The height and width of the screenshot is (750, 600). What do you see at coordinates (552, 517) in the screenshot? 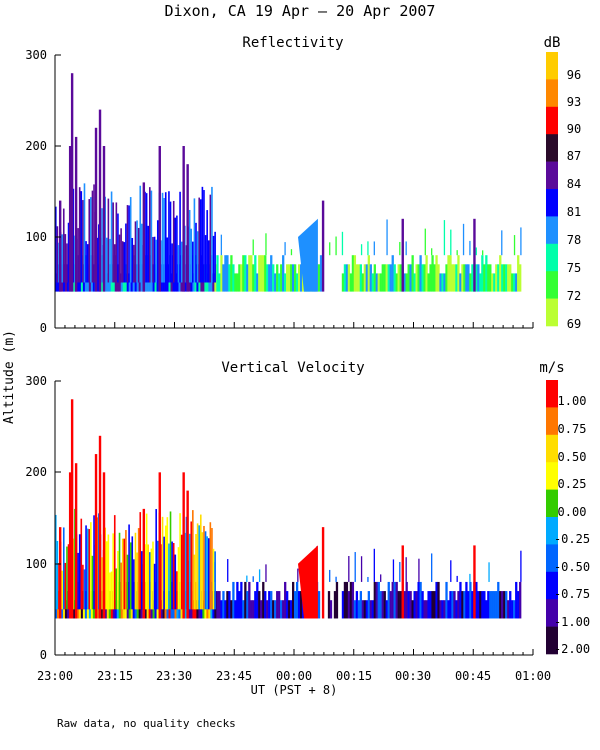
I see `velocity-colorbar` at bounding box center [552, 517].